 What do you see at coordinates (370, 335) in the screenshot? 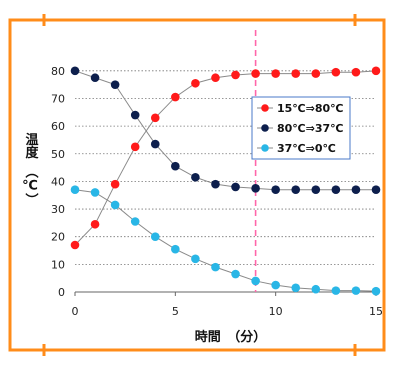
I see `frame-bottom-right` at bounding box center [370, 335].